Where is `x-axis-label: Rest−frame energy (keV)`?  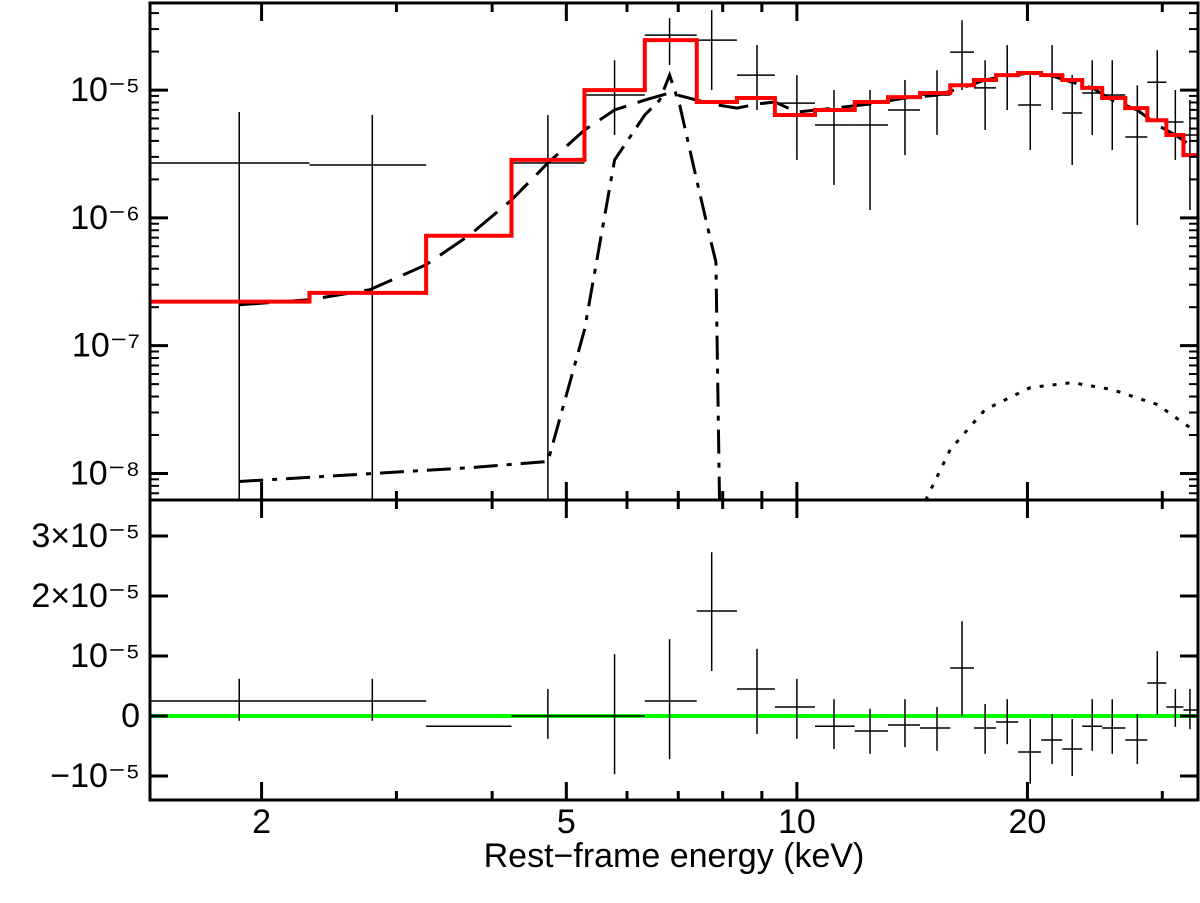
x-axis-label: Rest−frame energy (keV) is located at coordinates (674, 856).